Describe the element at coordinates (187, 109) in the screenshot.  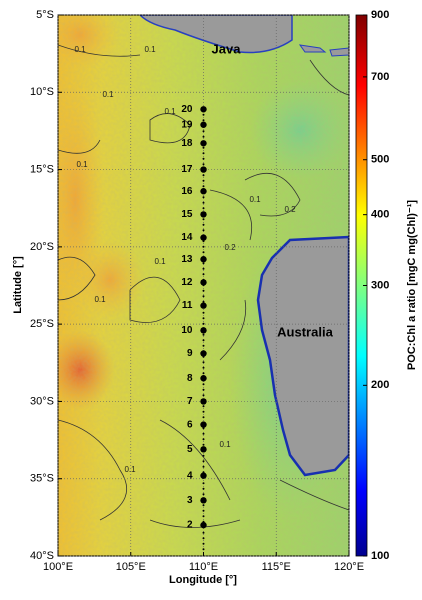
I see `station-label: 20` at that location.